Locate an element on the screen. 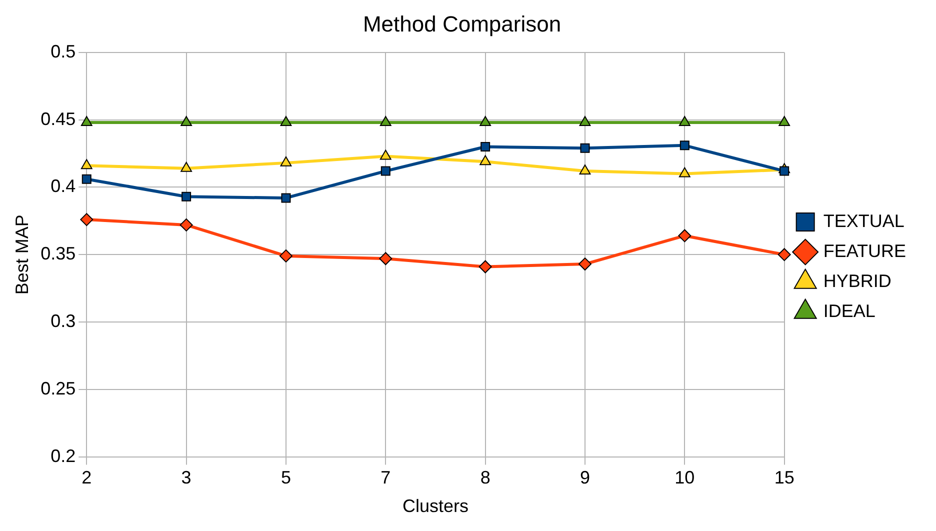 The width and height of the screenshot is (936, 531). legend-label: TEXTUAL is located at coordinates (863, 220).